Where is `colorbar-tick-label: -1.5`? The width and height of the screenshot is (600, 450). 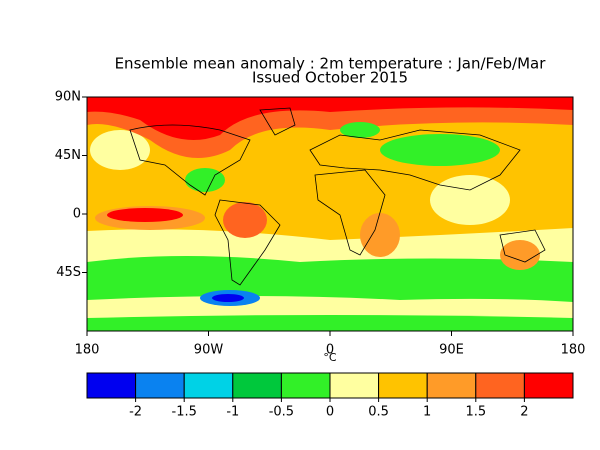
colorbar-tick-label: -1.5 is located at coordinates (184, 412).